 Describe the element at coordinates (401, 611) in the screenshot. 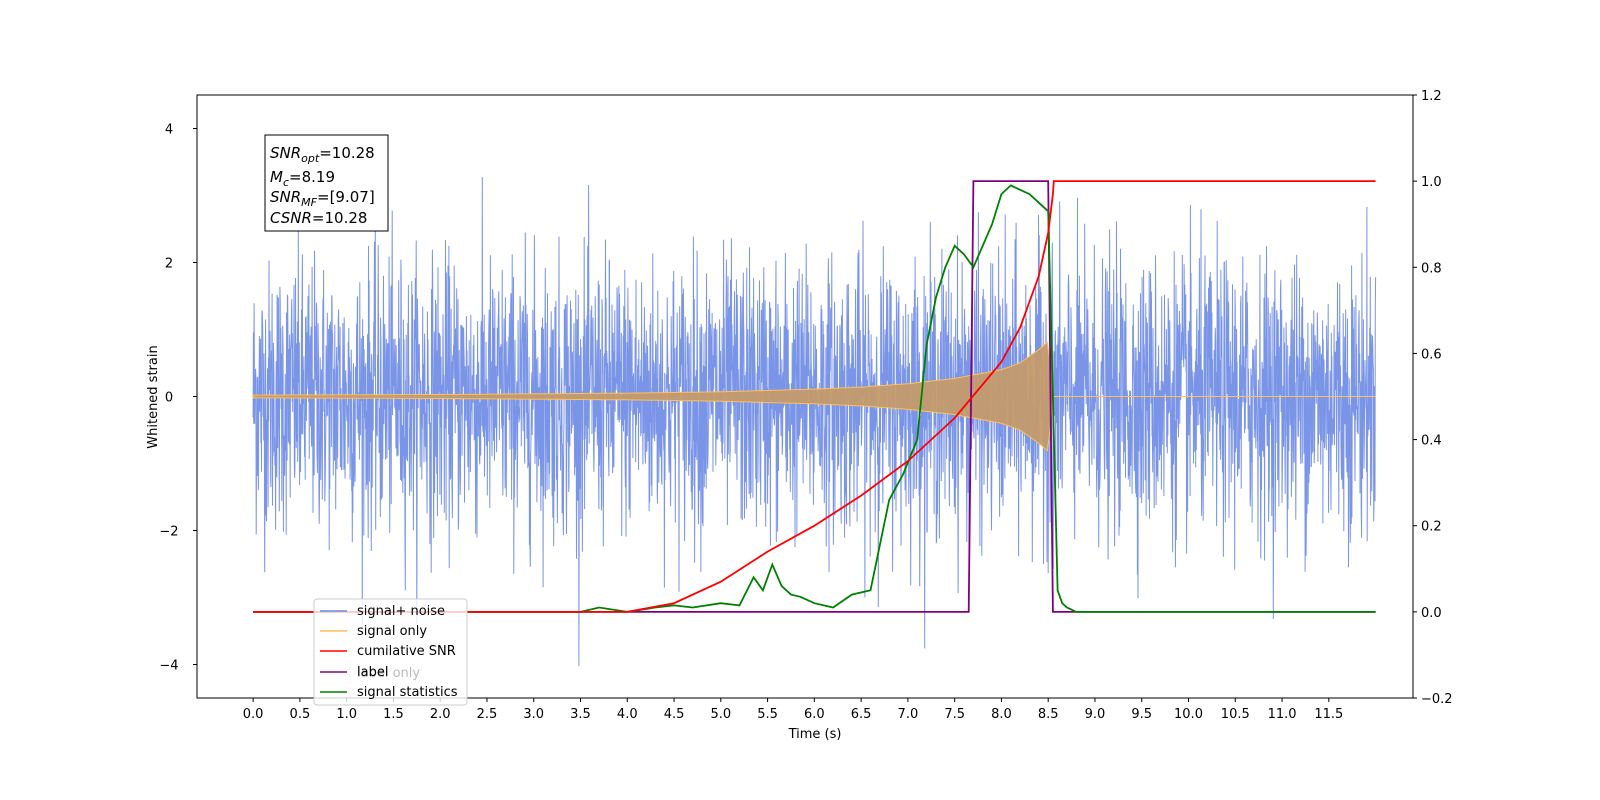

I see `legend-label-signal-noise: signal+ noise` at that location.